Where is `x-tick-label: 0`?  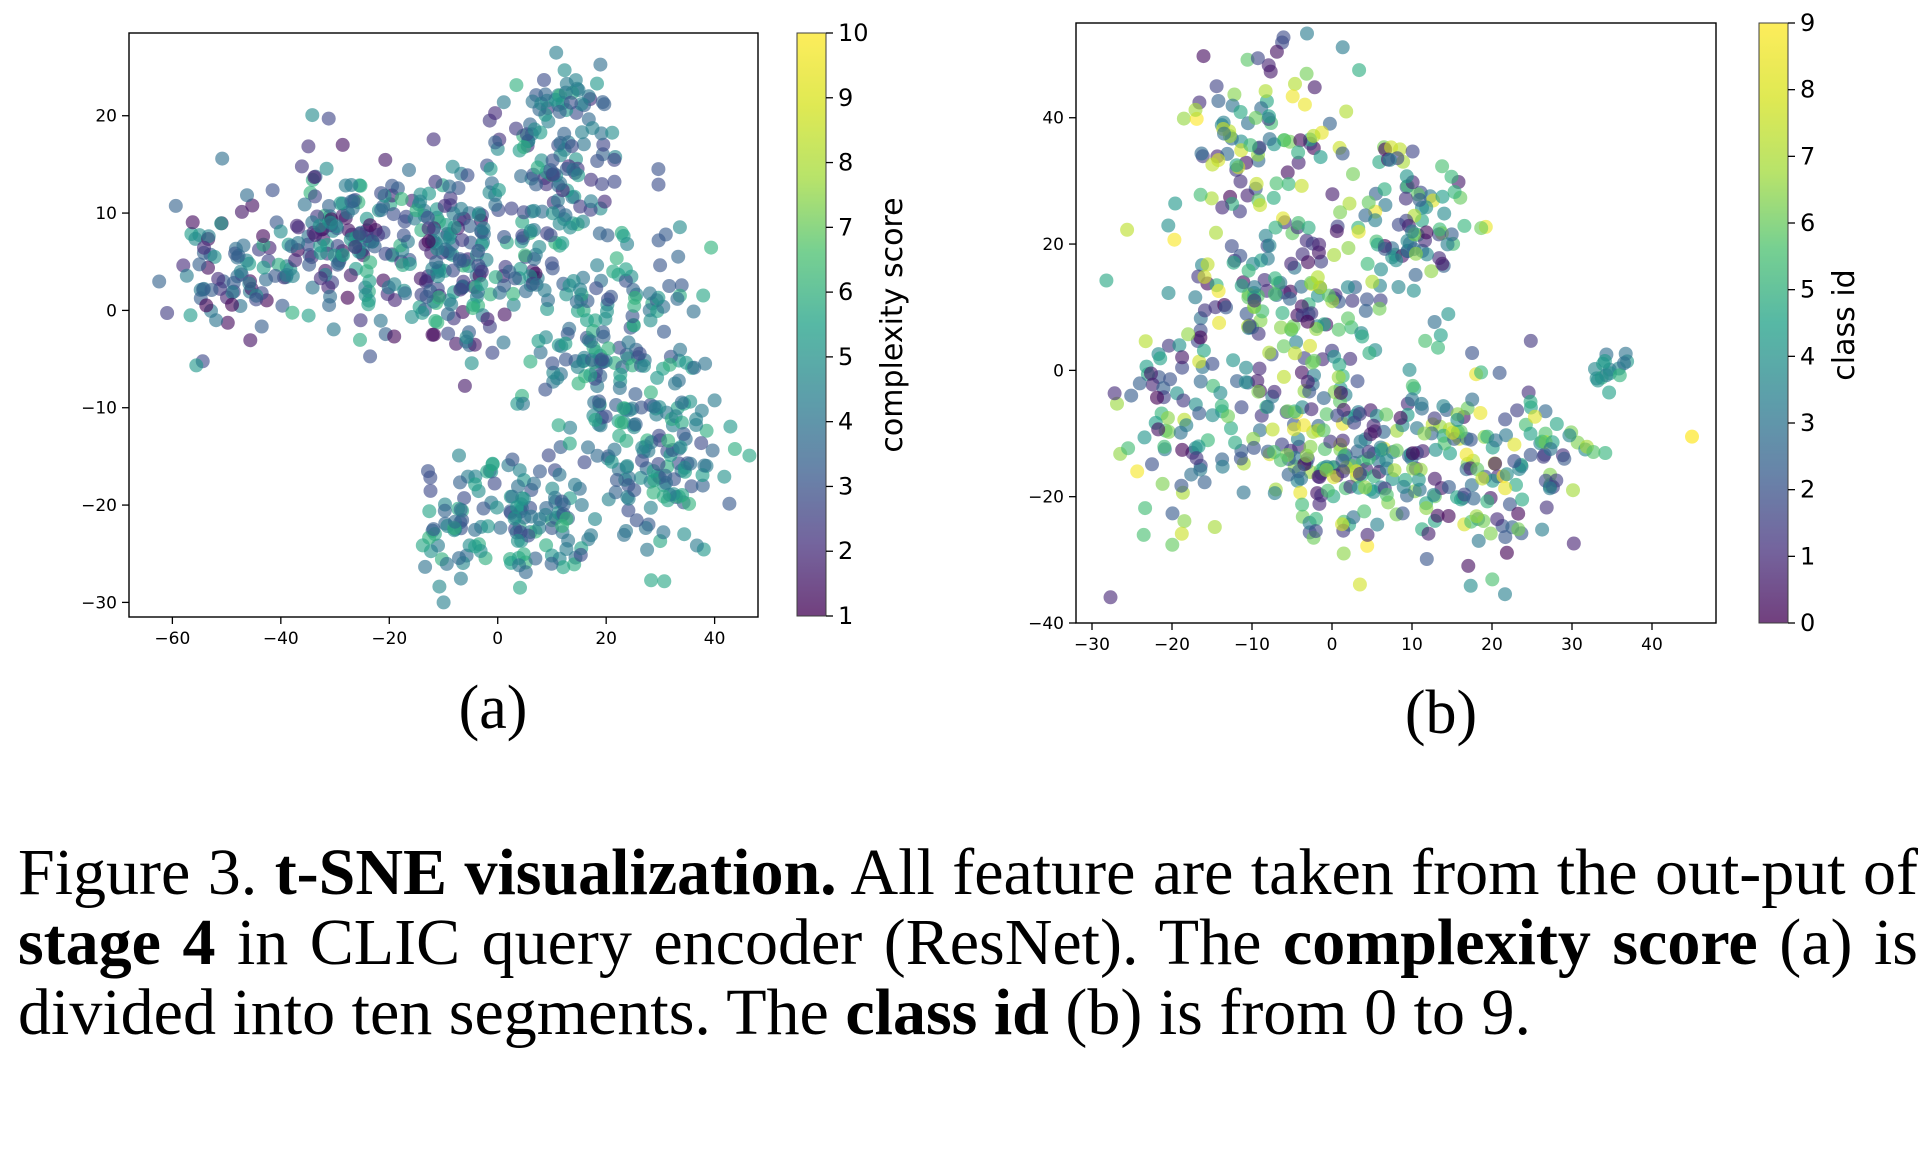 x-tick-label: 0 is located at coordinates (1332, 645).